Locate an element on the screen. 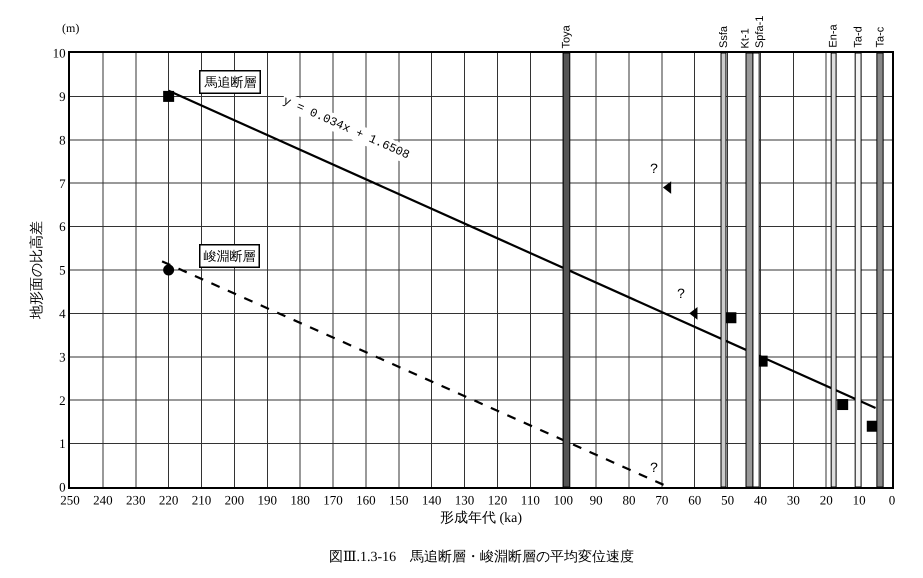 The height and width of the screenshot is (578, 923). x-tick-label: 250 is located at coordinates (70, 500).